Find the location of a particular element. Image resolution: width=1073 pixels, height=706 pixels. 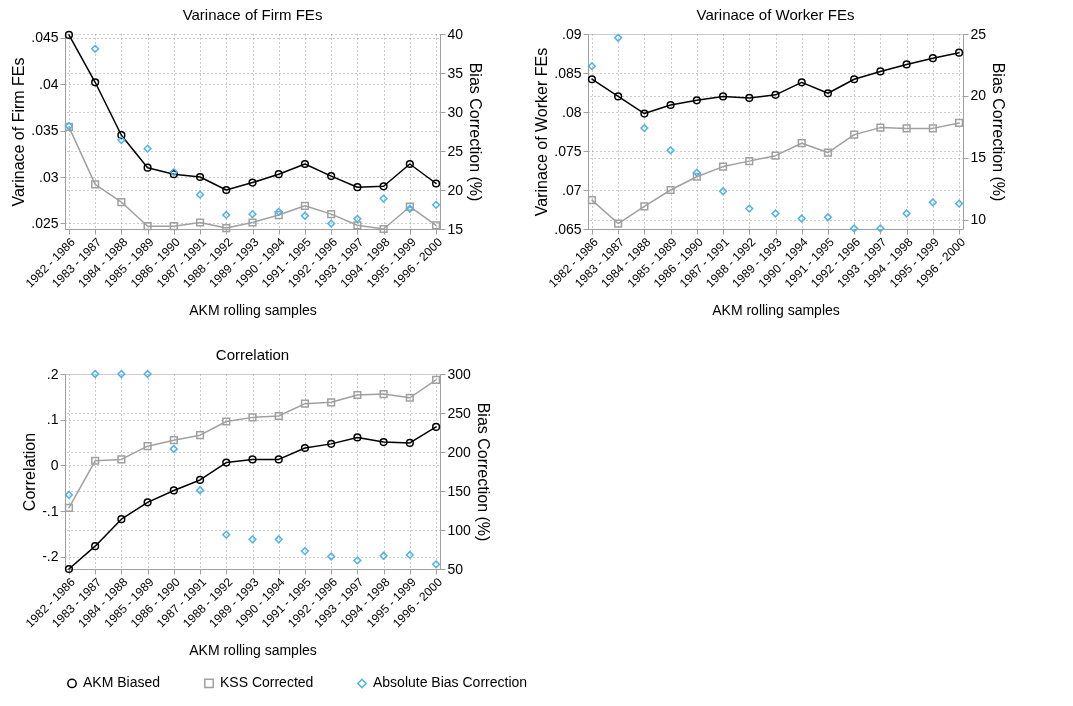

y2-axis-title: Bias Correction (%) is located at coordinates (476, 132).